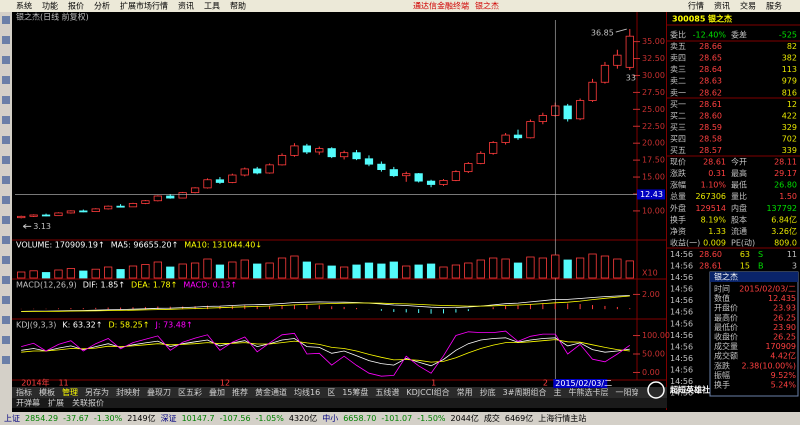  Describe the element at coordinates (714, 162) in the screenshot. I see `stat-value: 28.61` at that location.